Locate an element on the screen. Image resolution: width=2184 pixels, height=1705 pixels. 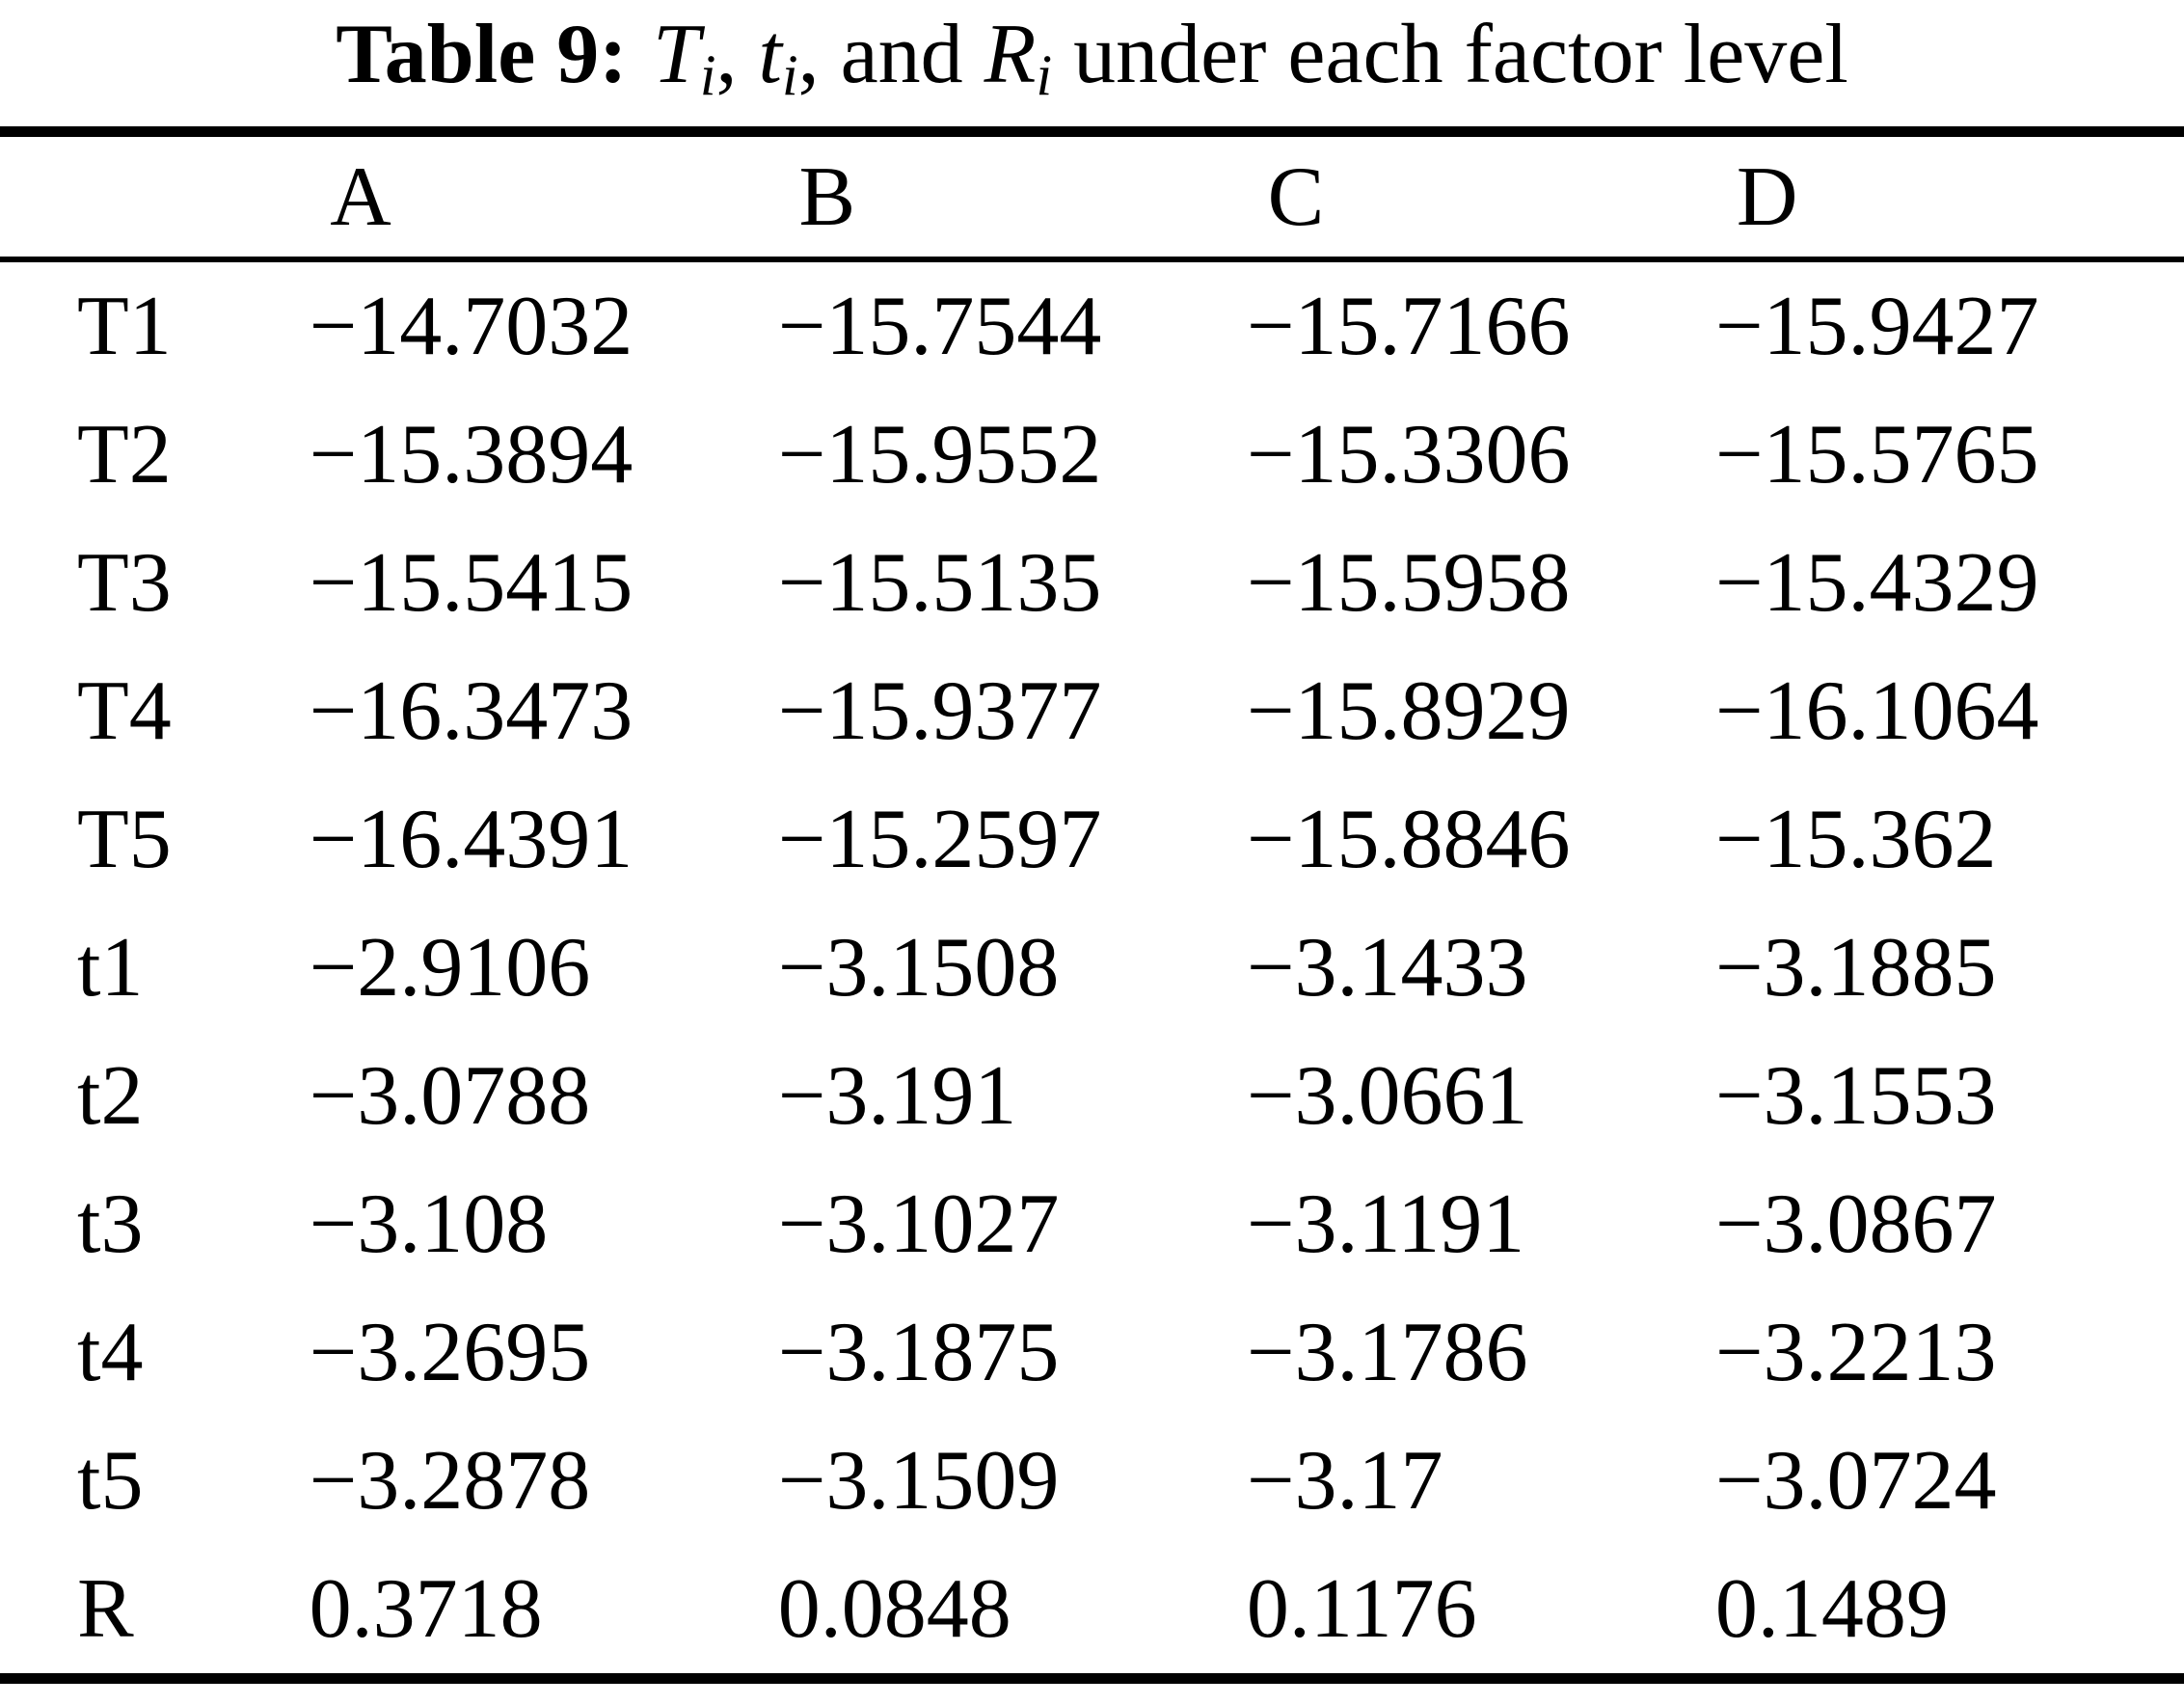
table-cell: −16.1064 is located at coordinates (1876, 711).